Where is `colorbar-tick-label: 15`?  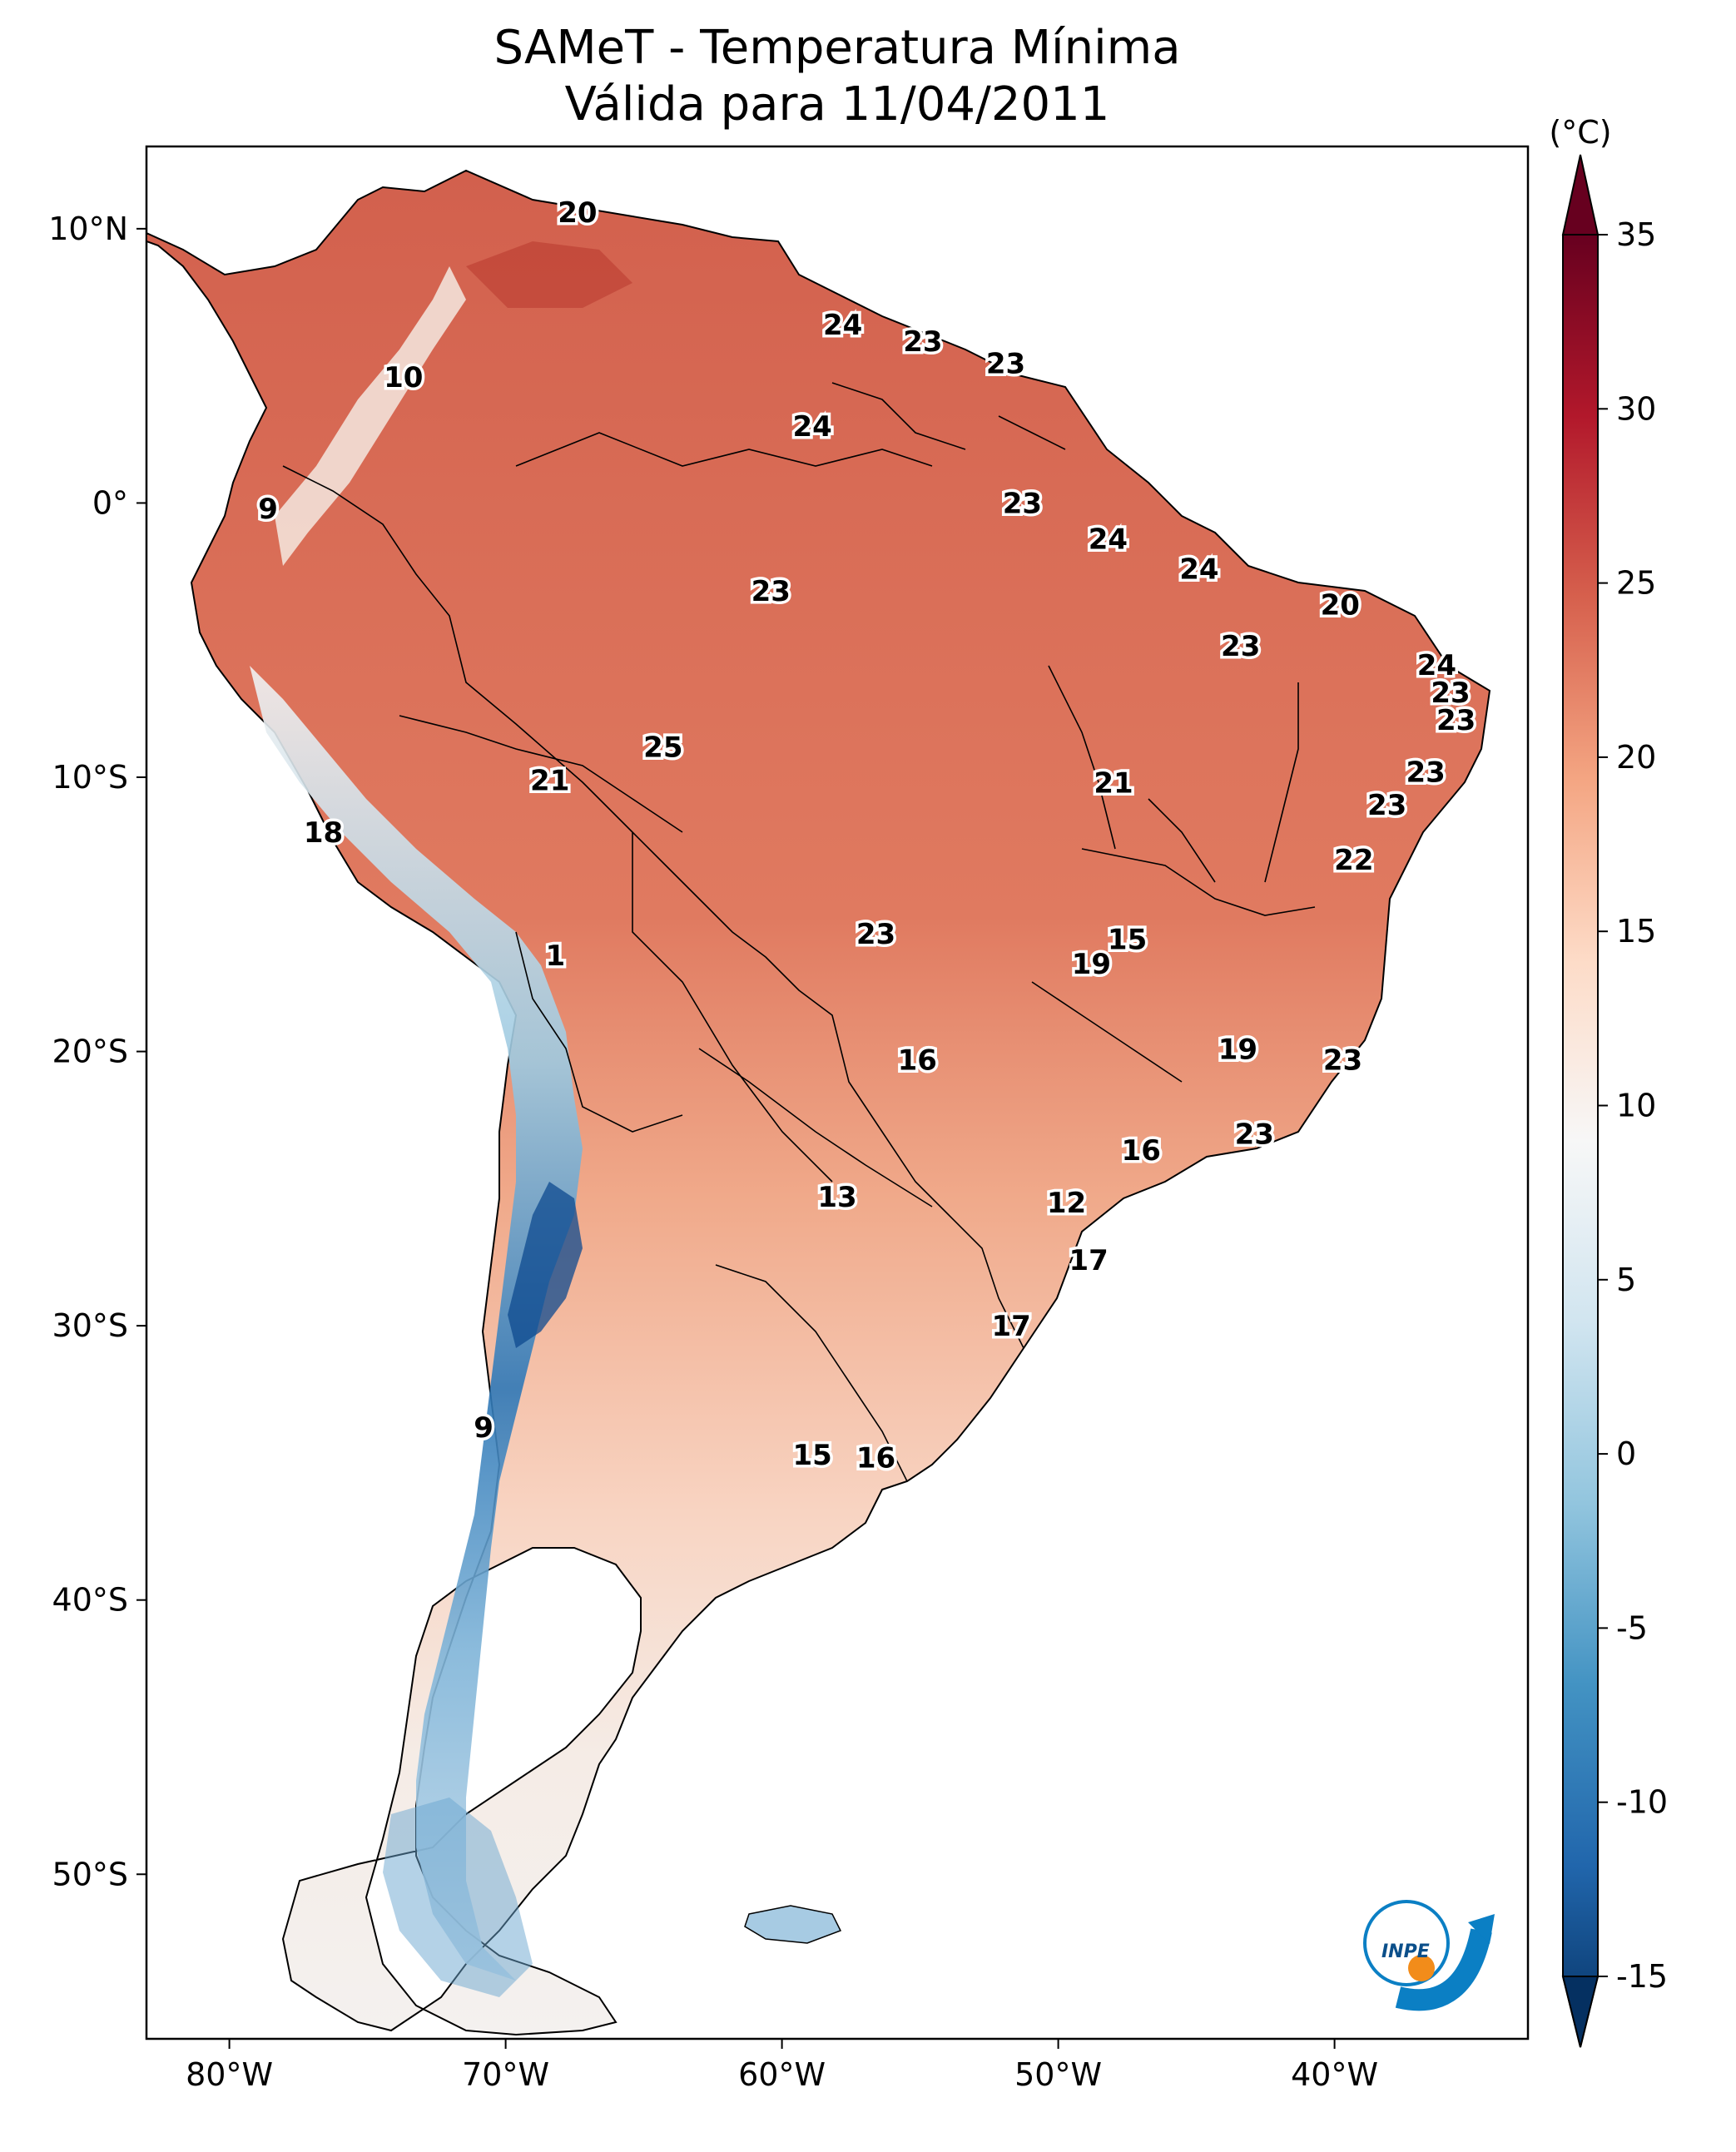 colorbar-tick-label: 15 is located at coordinates (1636, 931).